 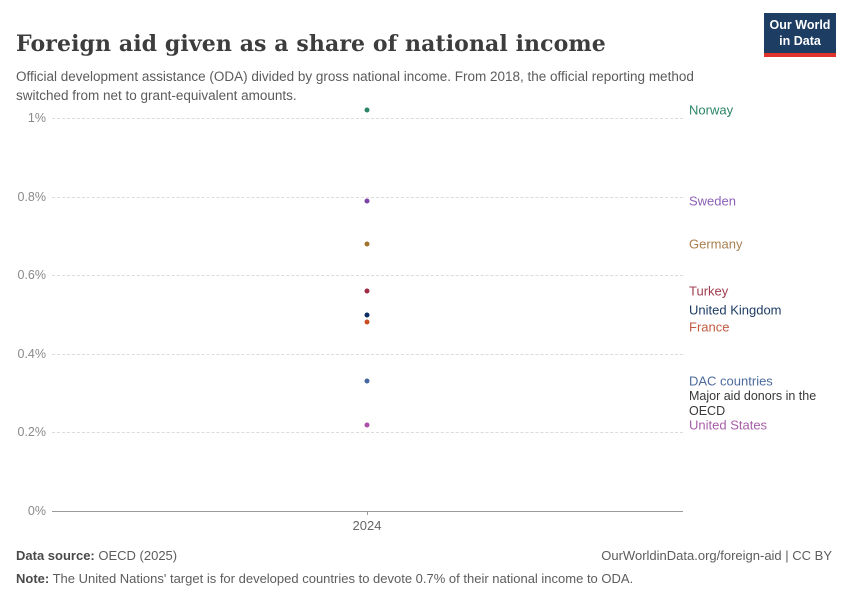 I want to click on data-source: Data source: OECD (2025), so click(x=96, y=555).